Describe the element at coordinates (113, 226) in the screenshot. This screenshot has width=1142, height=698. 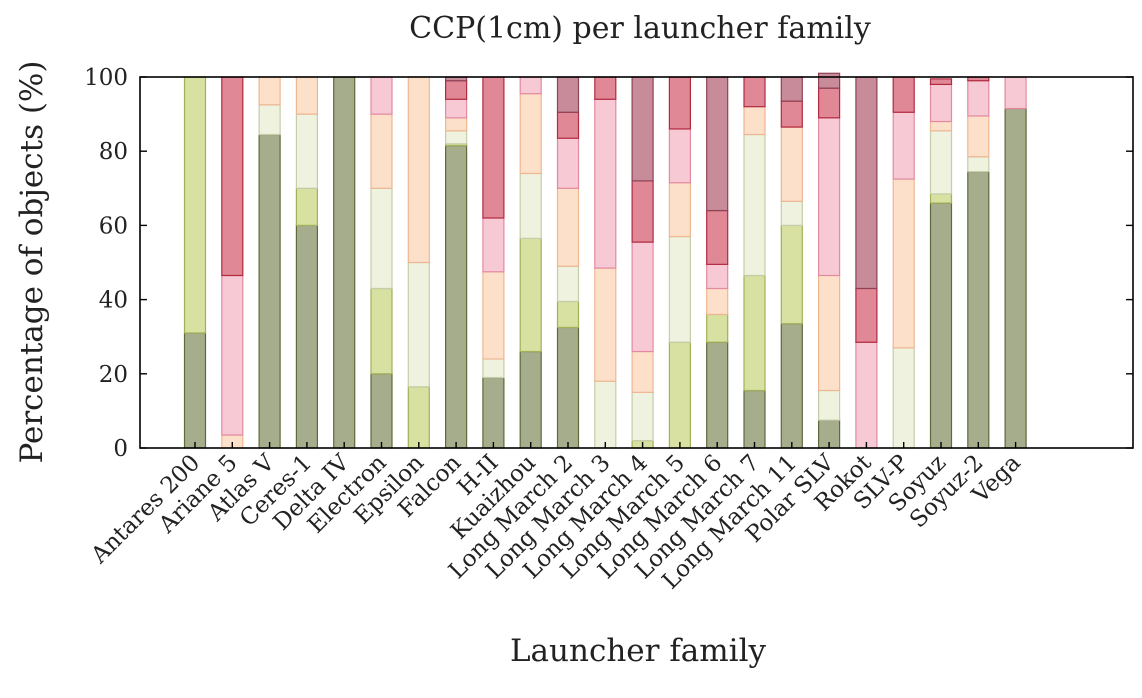
I see `y-tick-label: 60` at that location.